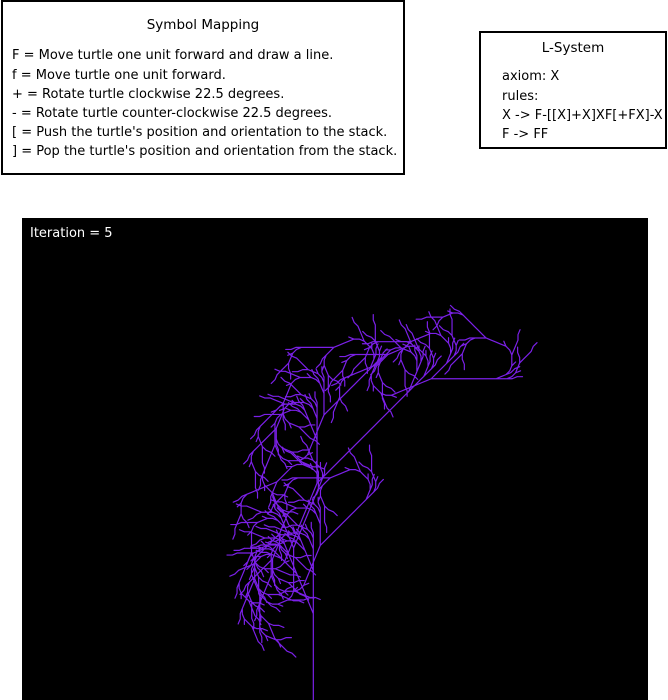  Describe the element at coordinates (573, 48) in the screenshot. I see `lsystem-title: L-System` at that location.